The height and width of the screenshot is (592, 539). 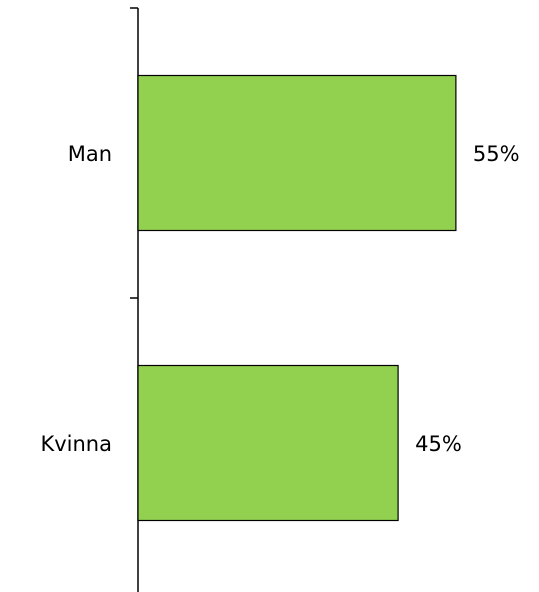 What do you see at coordinates (438, 444) in the screenshot?
I see `value-label: 45%` at bounding box center [438, 444].